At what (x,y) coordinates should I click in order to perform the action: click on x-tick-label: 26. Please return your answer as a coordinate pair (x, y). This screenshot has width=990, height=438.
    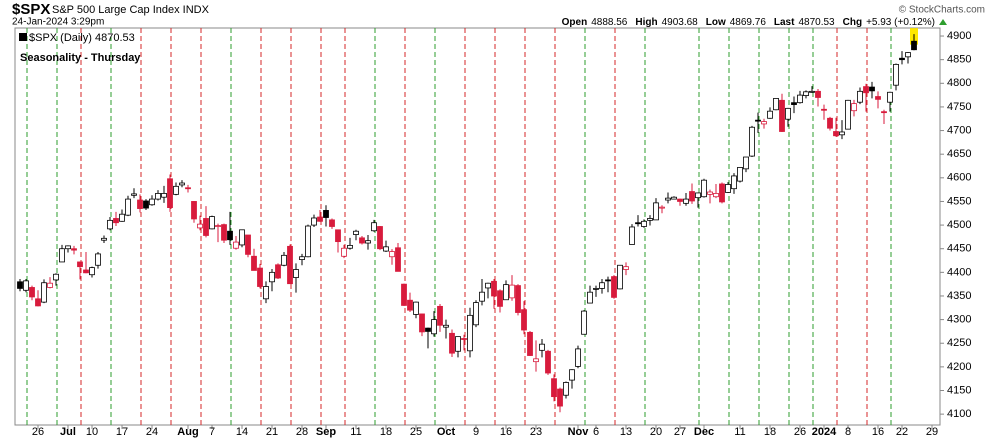
    Looking at the image, I should click on (800, 432).